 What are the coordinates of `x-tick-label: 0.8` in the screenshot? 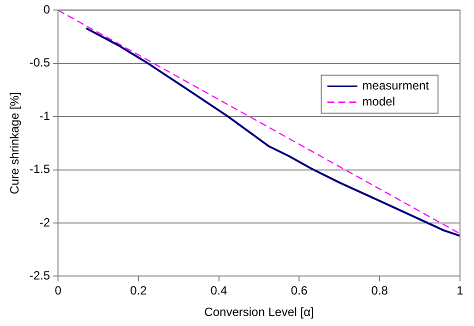 It's located at (379, 291).